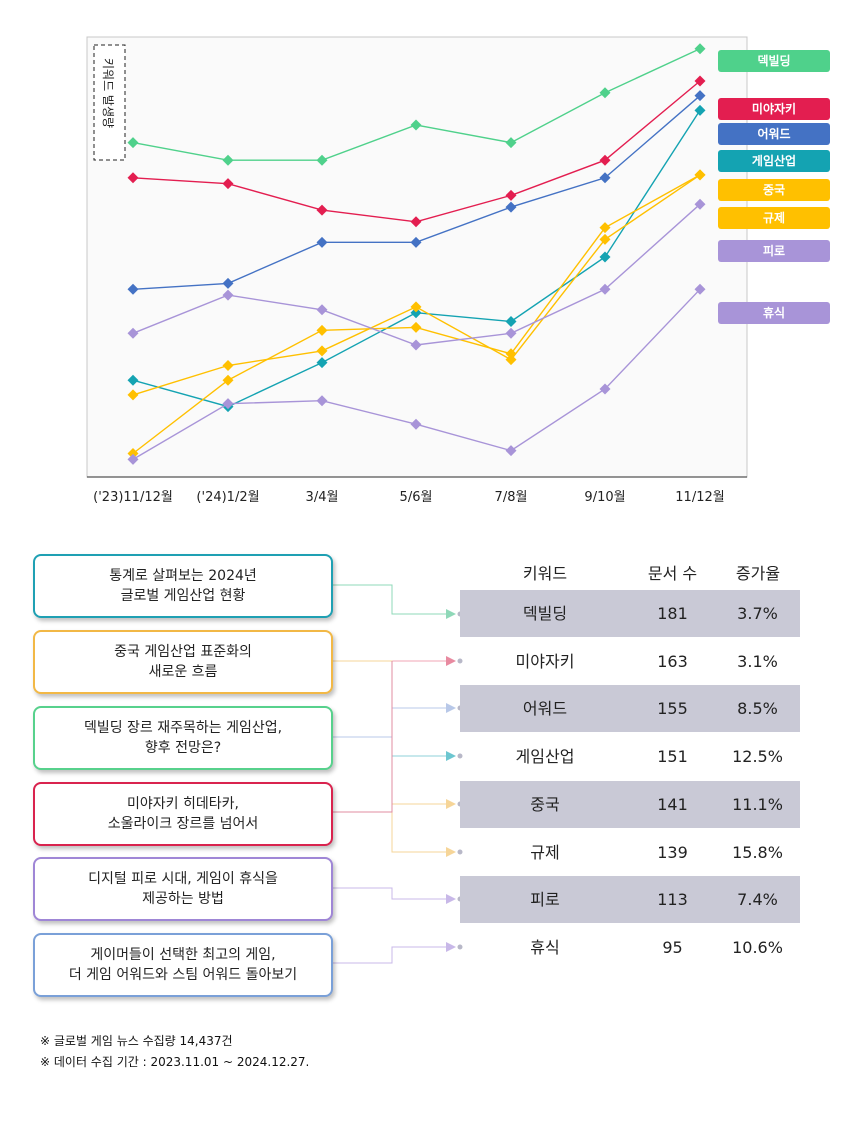 This screenshot has width=863, height=1128. I want to click on article-card-3: 덱빌딩 장르 재주목하는 게임산업, 향후 전망은?, so click(183, 738).